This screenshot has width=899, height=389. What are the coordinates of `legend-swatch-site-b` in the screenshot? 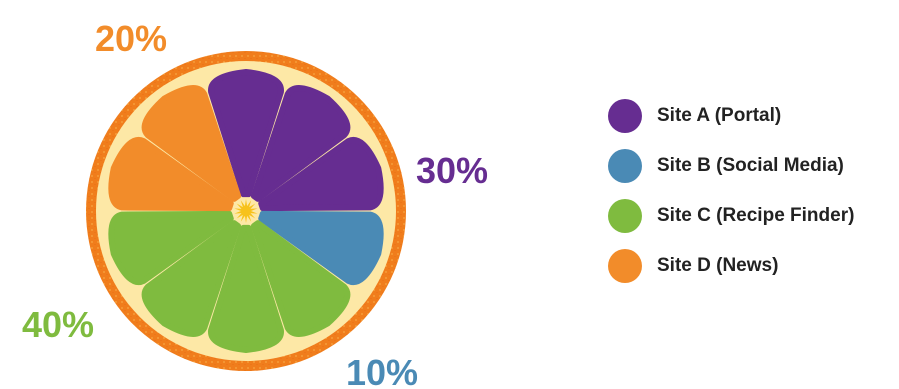 It's located at (625, 166).